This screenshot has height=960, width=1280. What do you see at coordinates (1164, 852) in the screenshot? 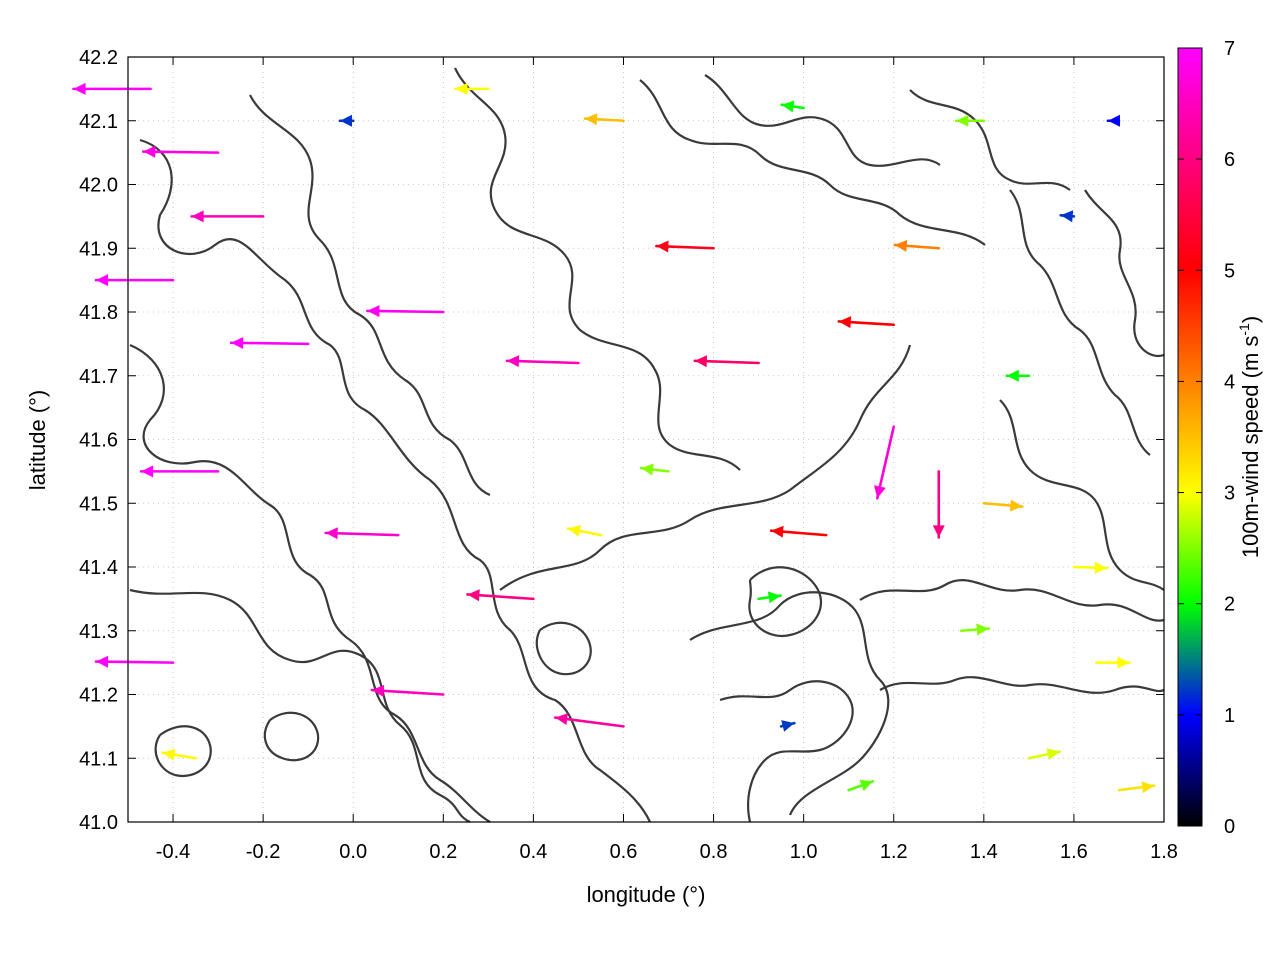
I see `x-tick-label: 1.8` at bounding box center [1164, 852].